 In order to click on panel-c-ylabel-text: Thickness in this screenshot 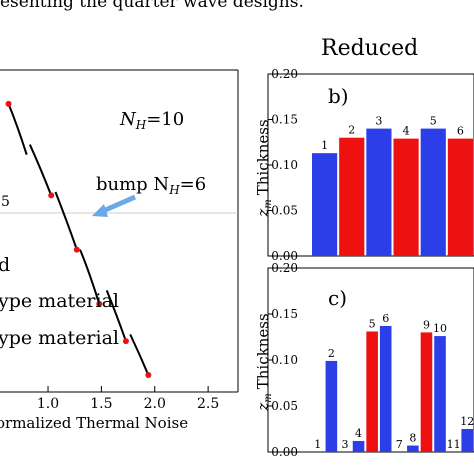, I will do `click(263, 351)`.